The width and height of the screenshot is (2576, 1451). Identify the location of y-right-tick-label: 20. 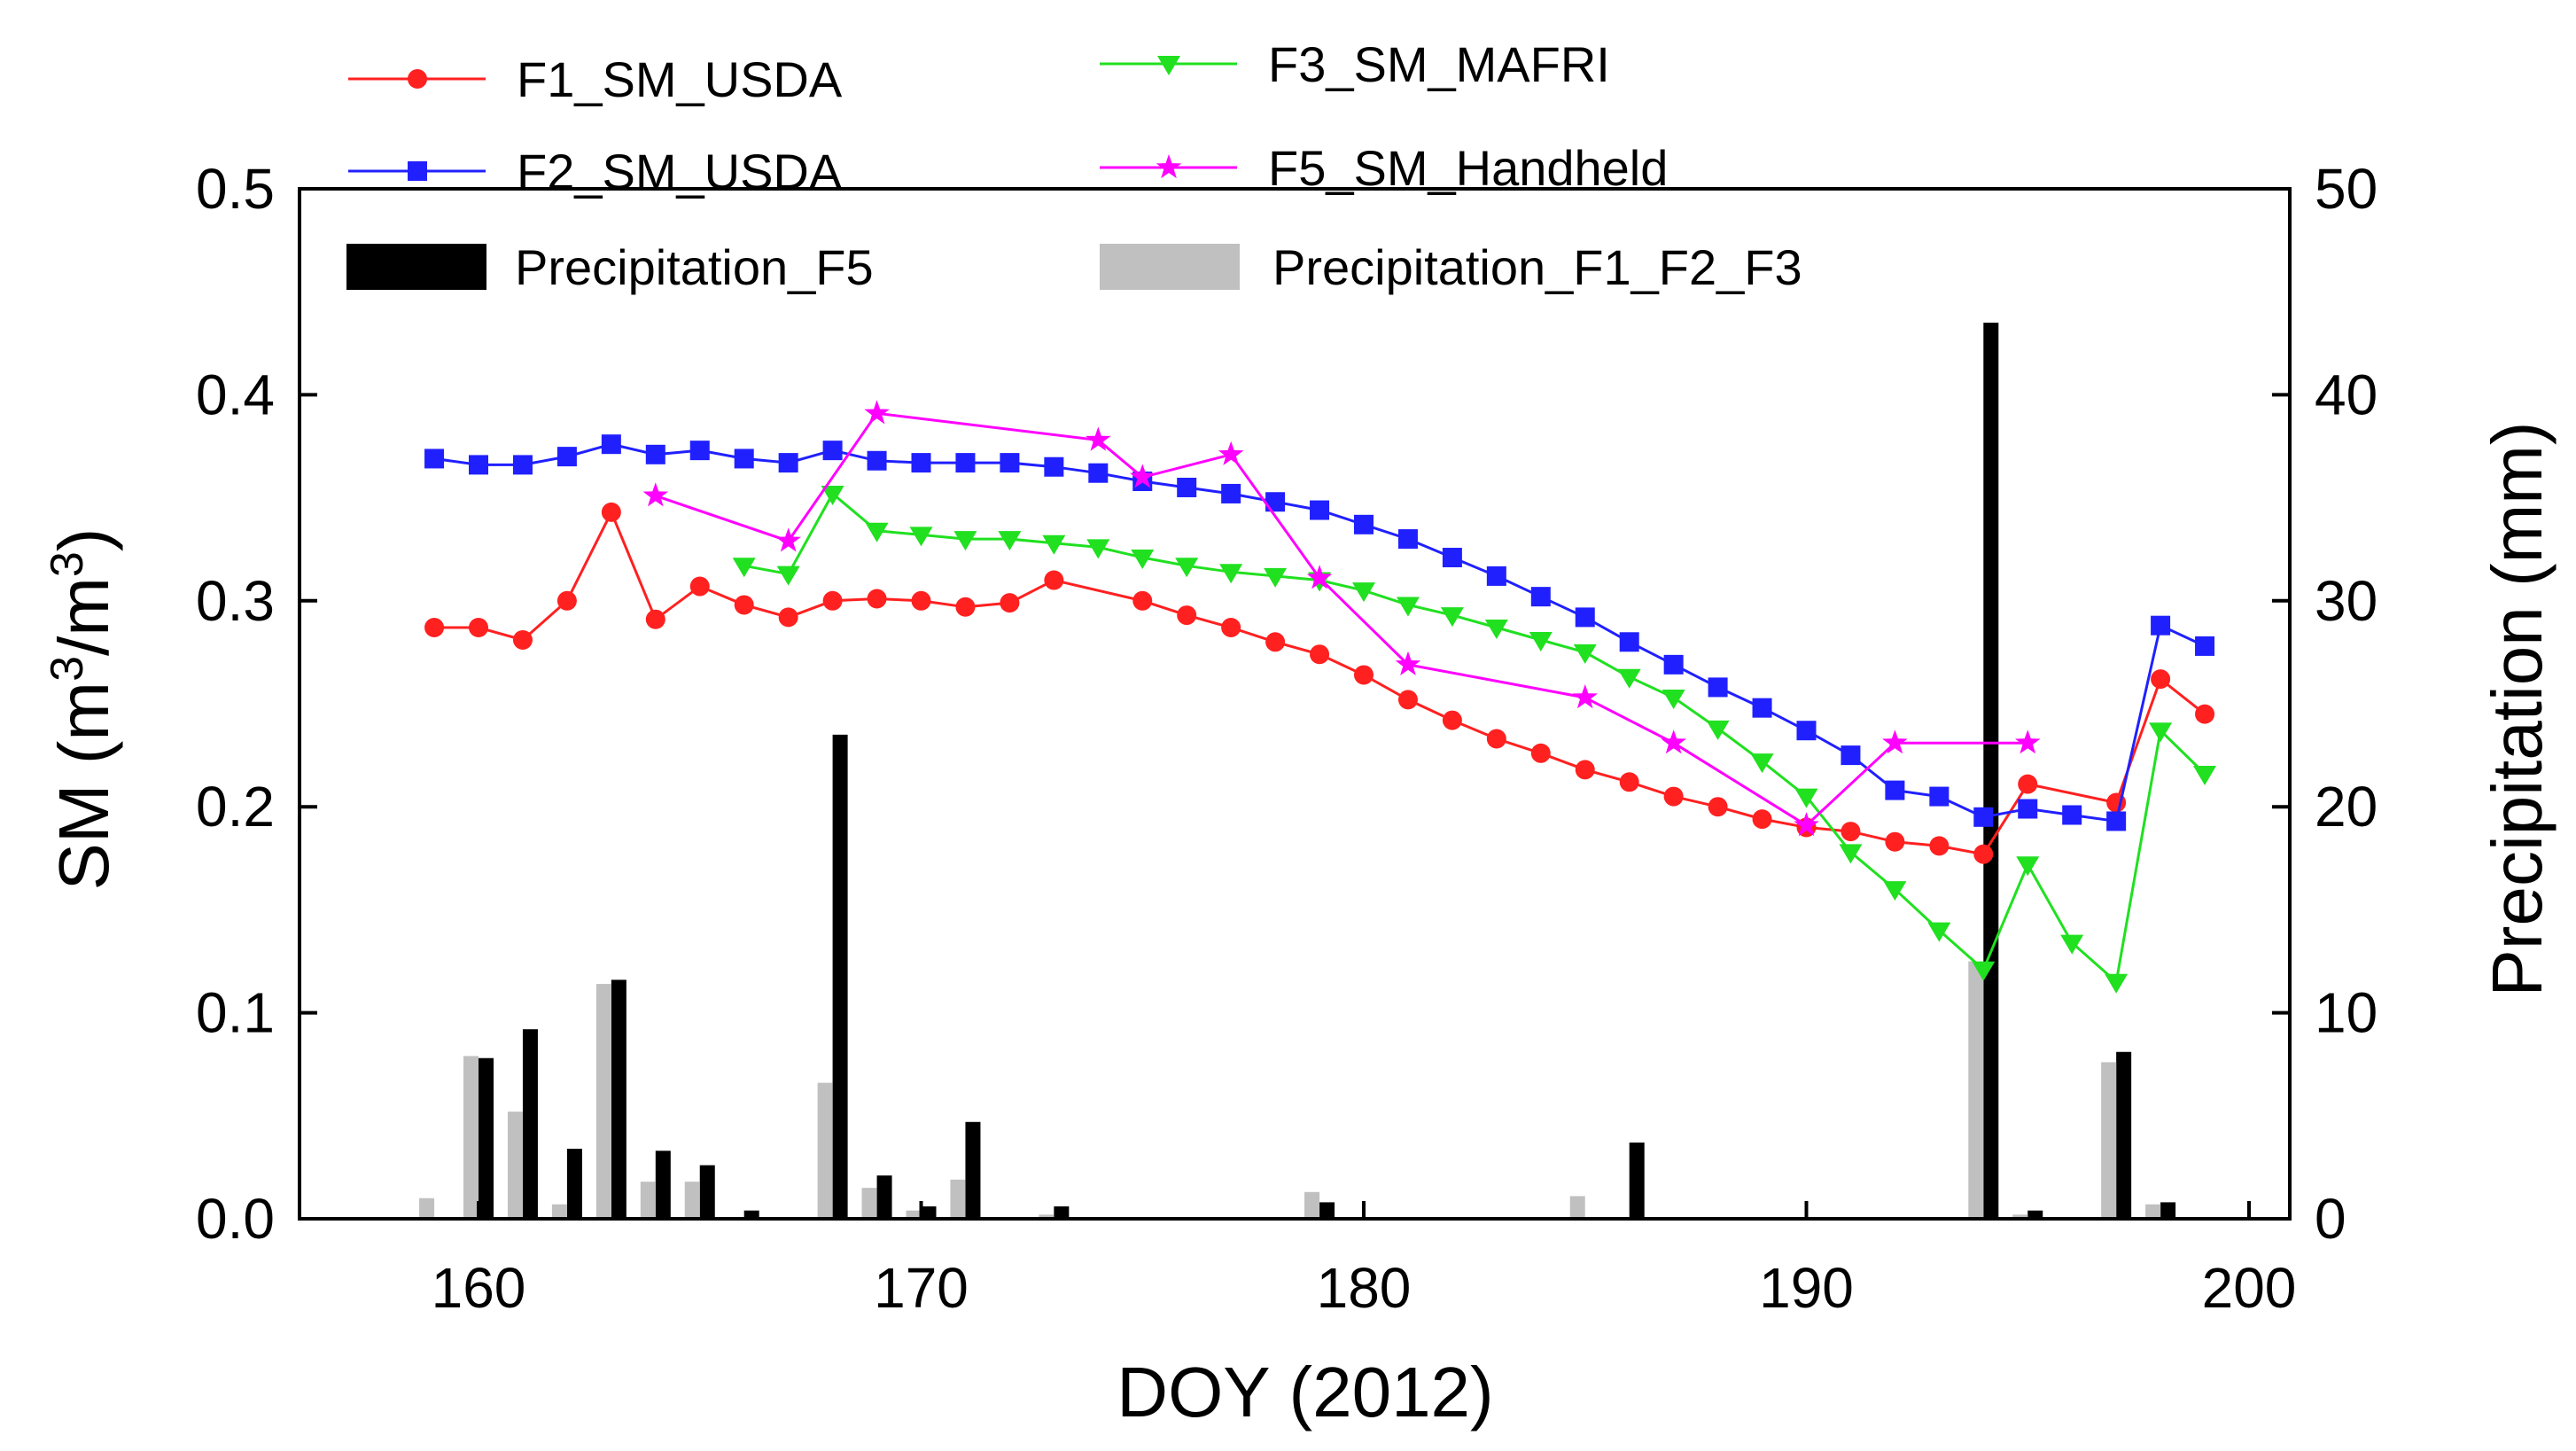
(2346, 807).